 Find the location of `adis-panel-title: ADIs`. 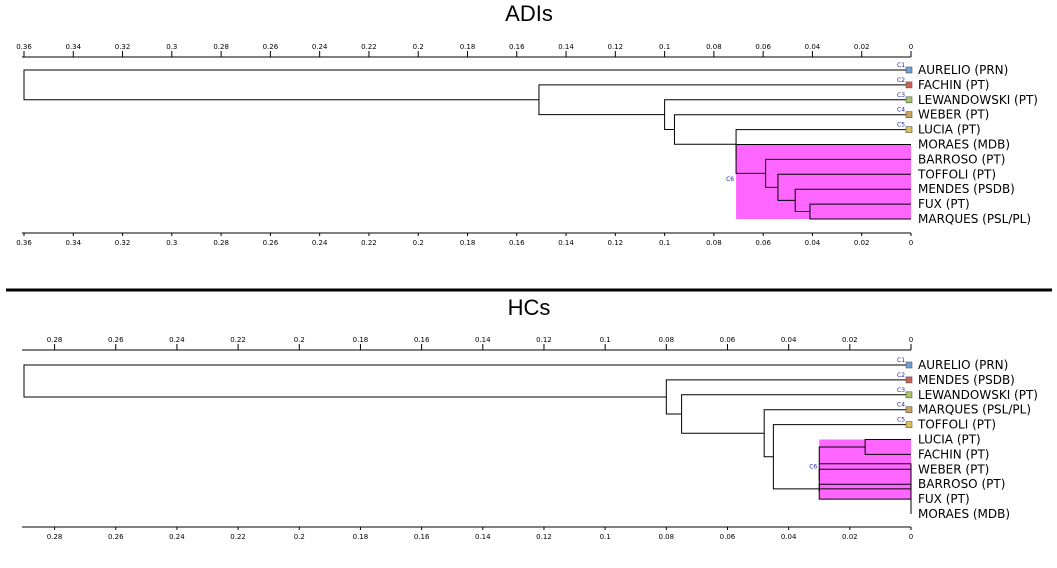

adis-panel-title: ADIs is located at coordinates (529, 13).